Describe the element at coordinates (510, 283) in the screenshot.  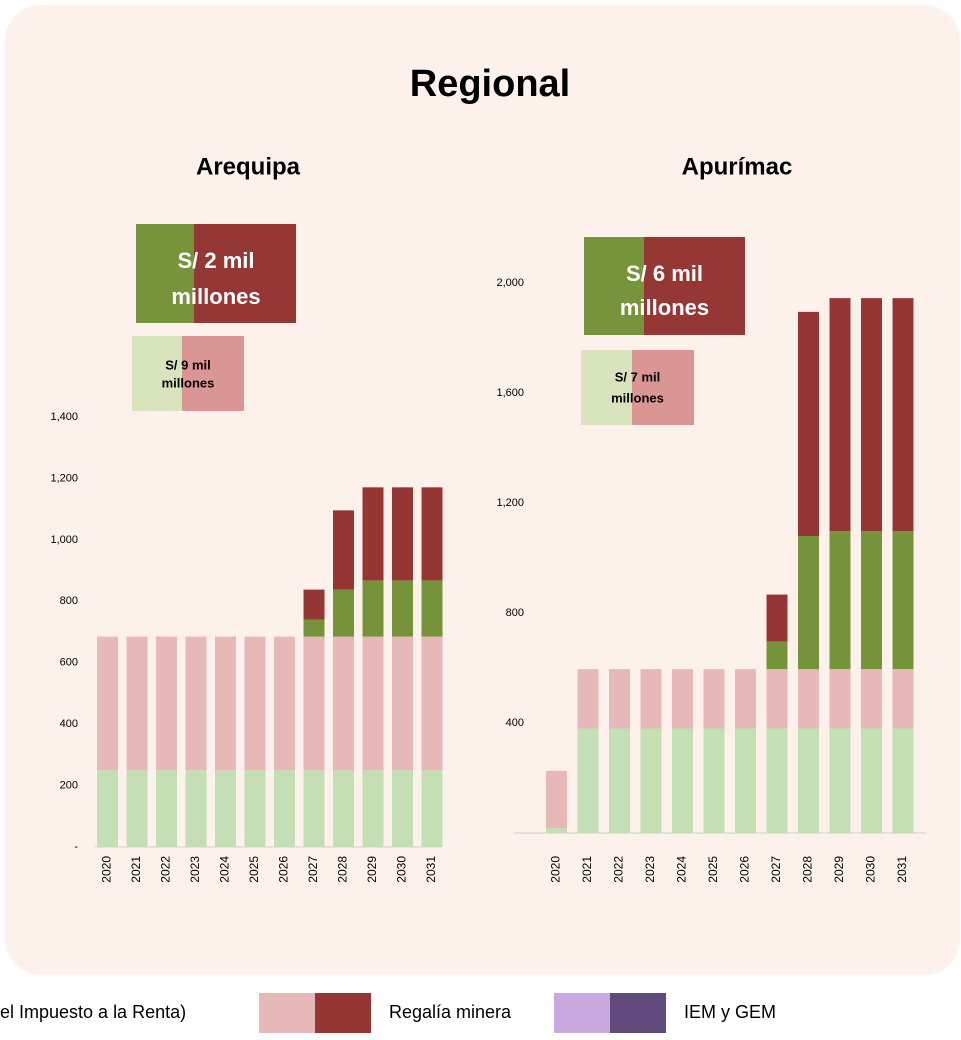
I see `y-tick-label: 2,000` at that location.